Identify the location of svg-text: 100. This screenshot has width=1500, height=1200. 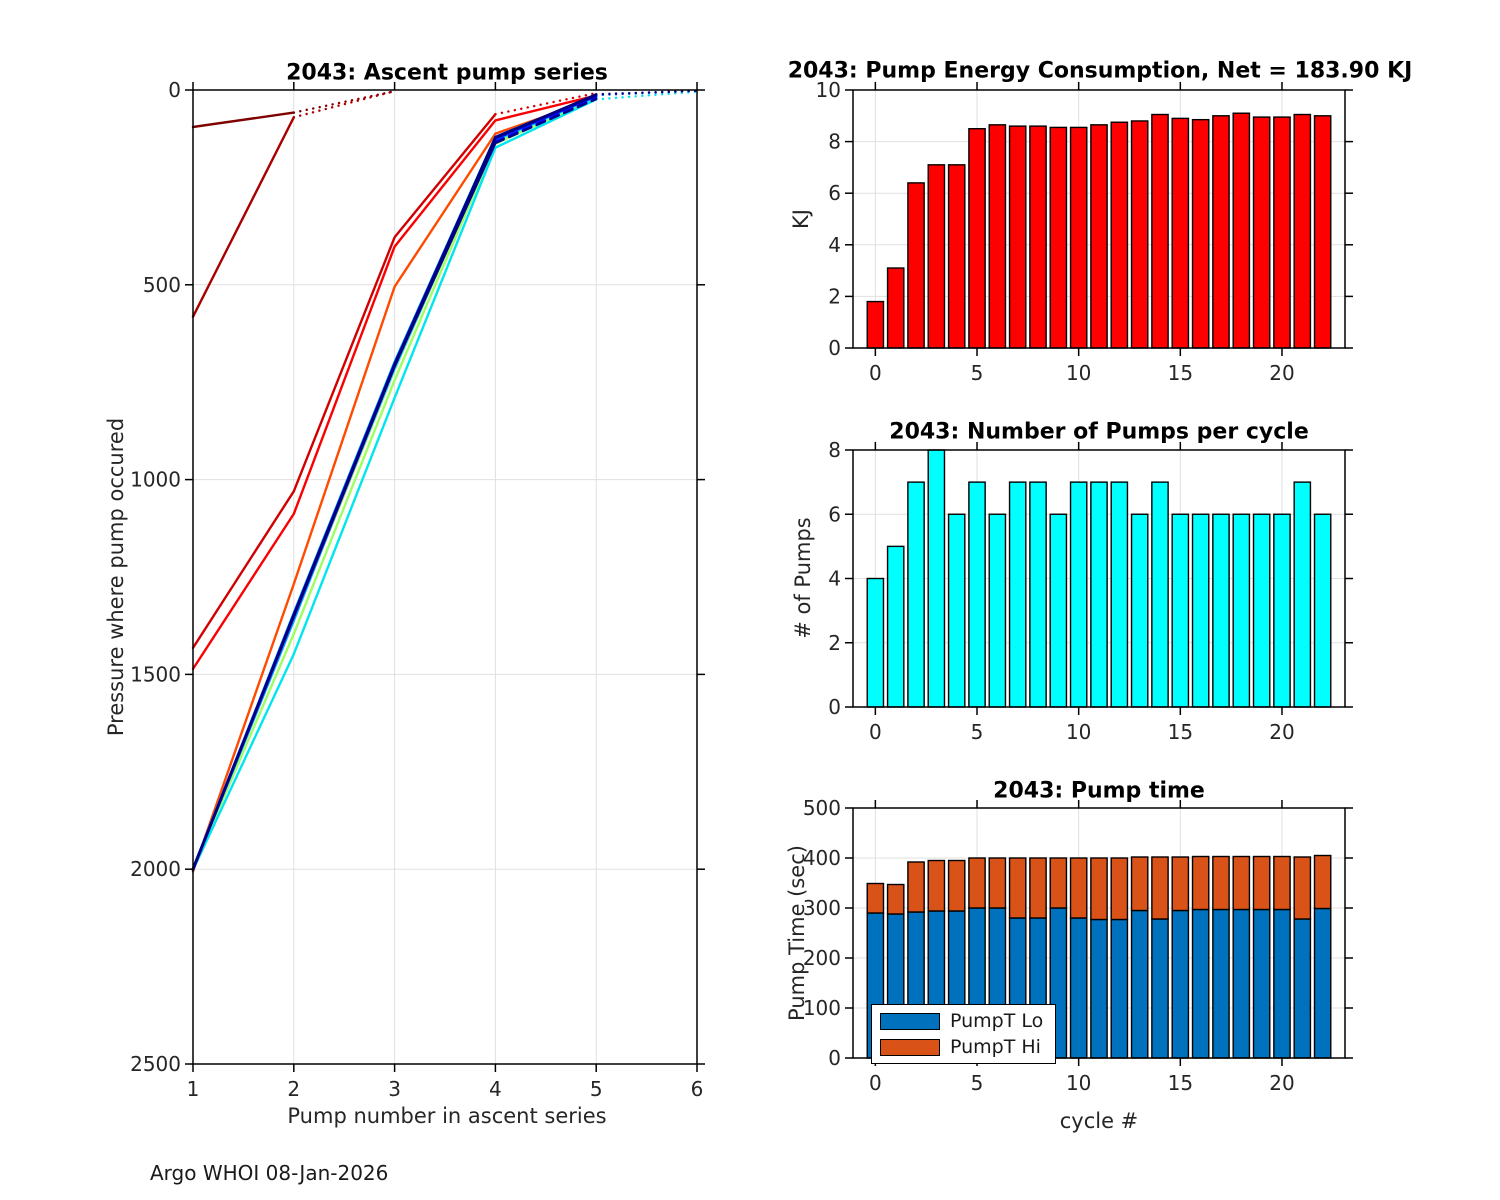
(822, 1008).